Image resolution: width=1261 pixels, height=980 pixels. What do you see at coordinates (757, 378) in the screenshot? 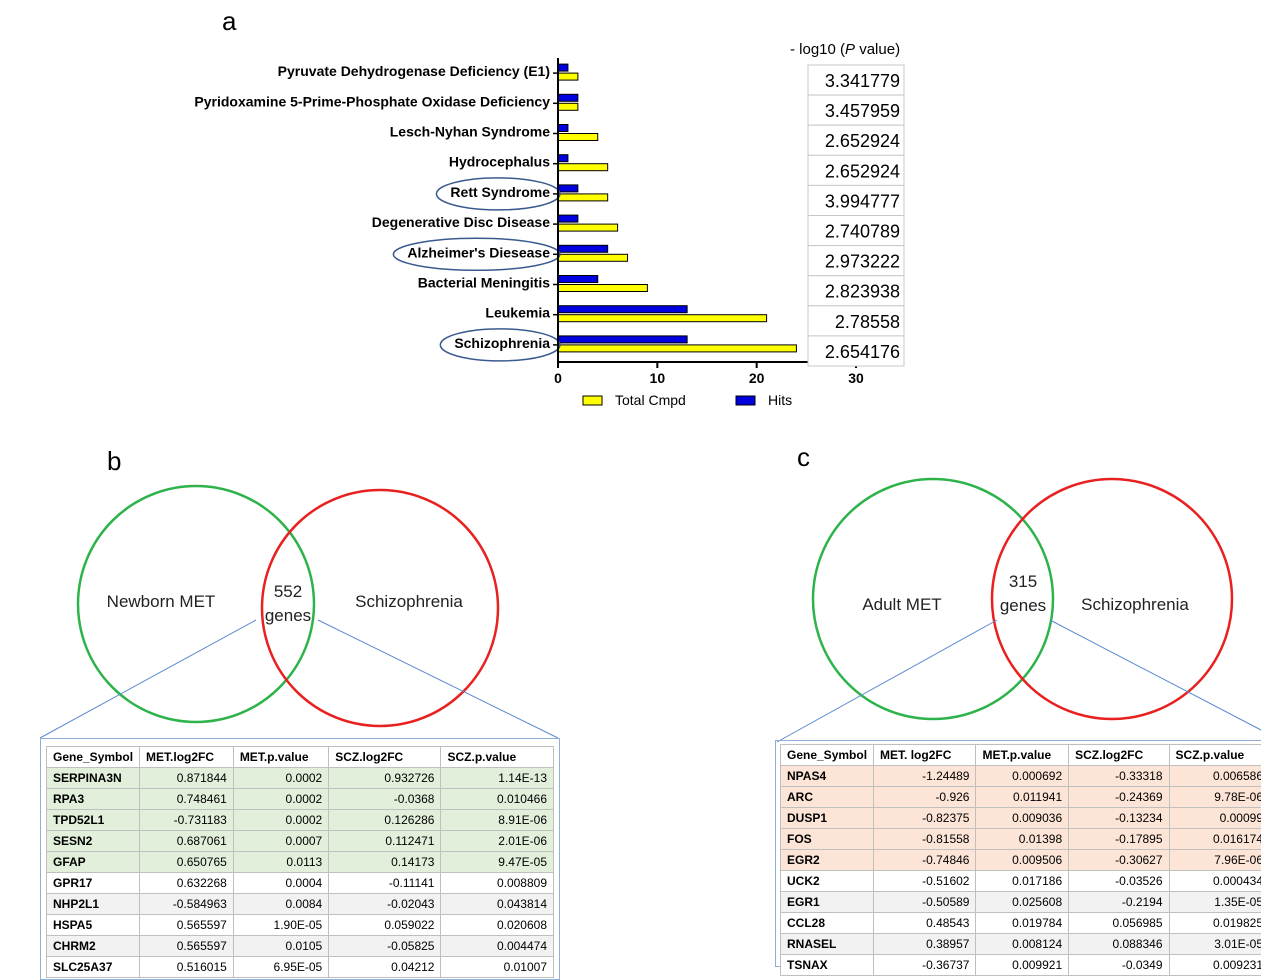
I see `x-tick-label-20: 20` at bounding box center [757, 378].